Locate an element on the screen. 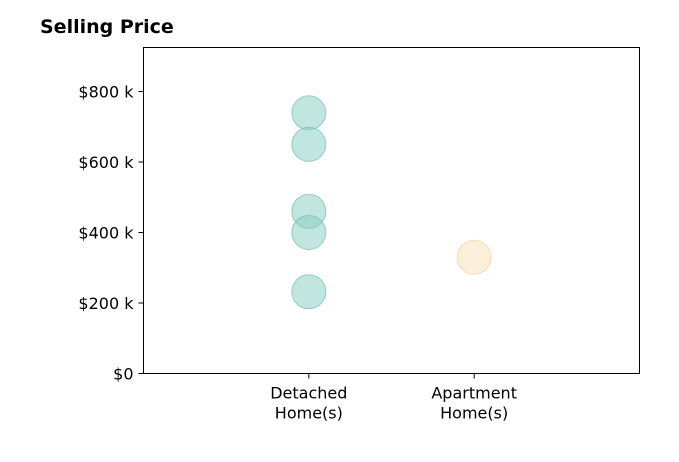 The width and height of the screenshot is (679, 462). x-tick-label-line: Apartment is located at coordinates (474, 393).